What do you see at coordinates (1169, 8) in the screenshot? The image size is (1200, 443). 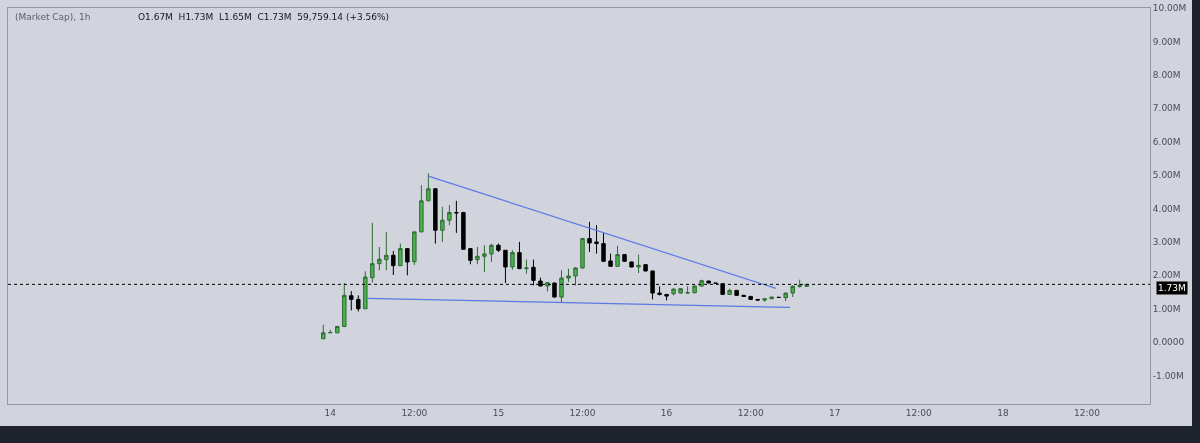 I see `y-tick-label: 10.00M` at bounding box center [1169, 8].